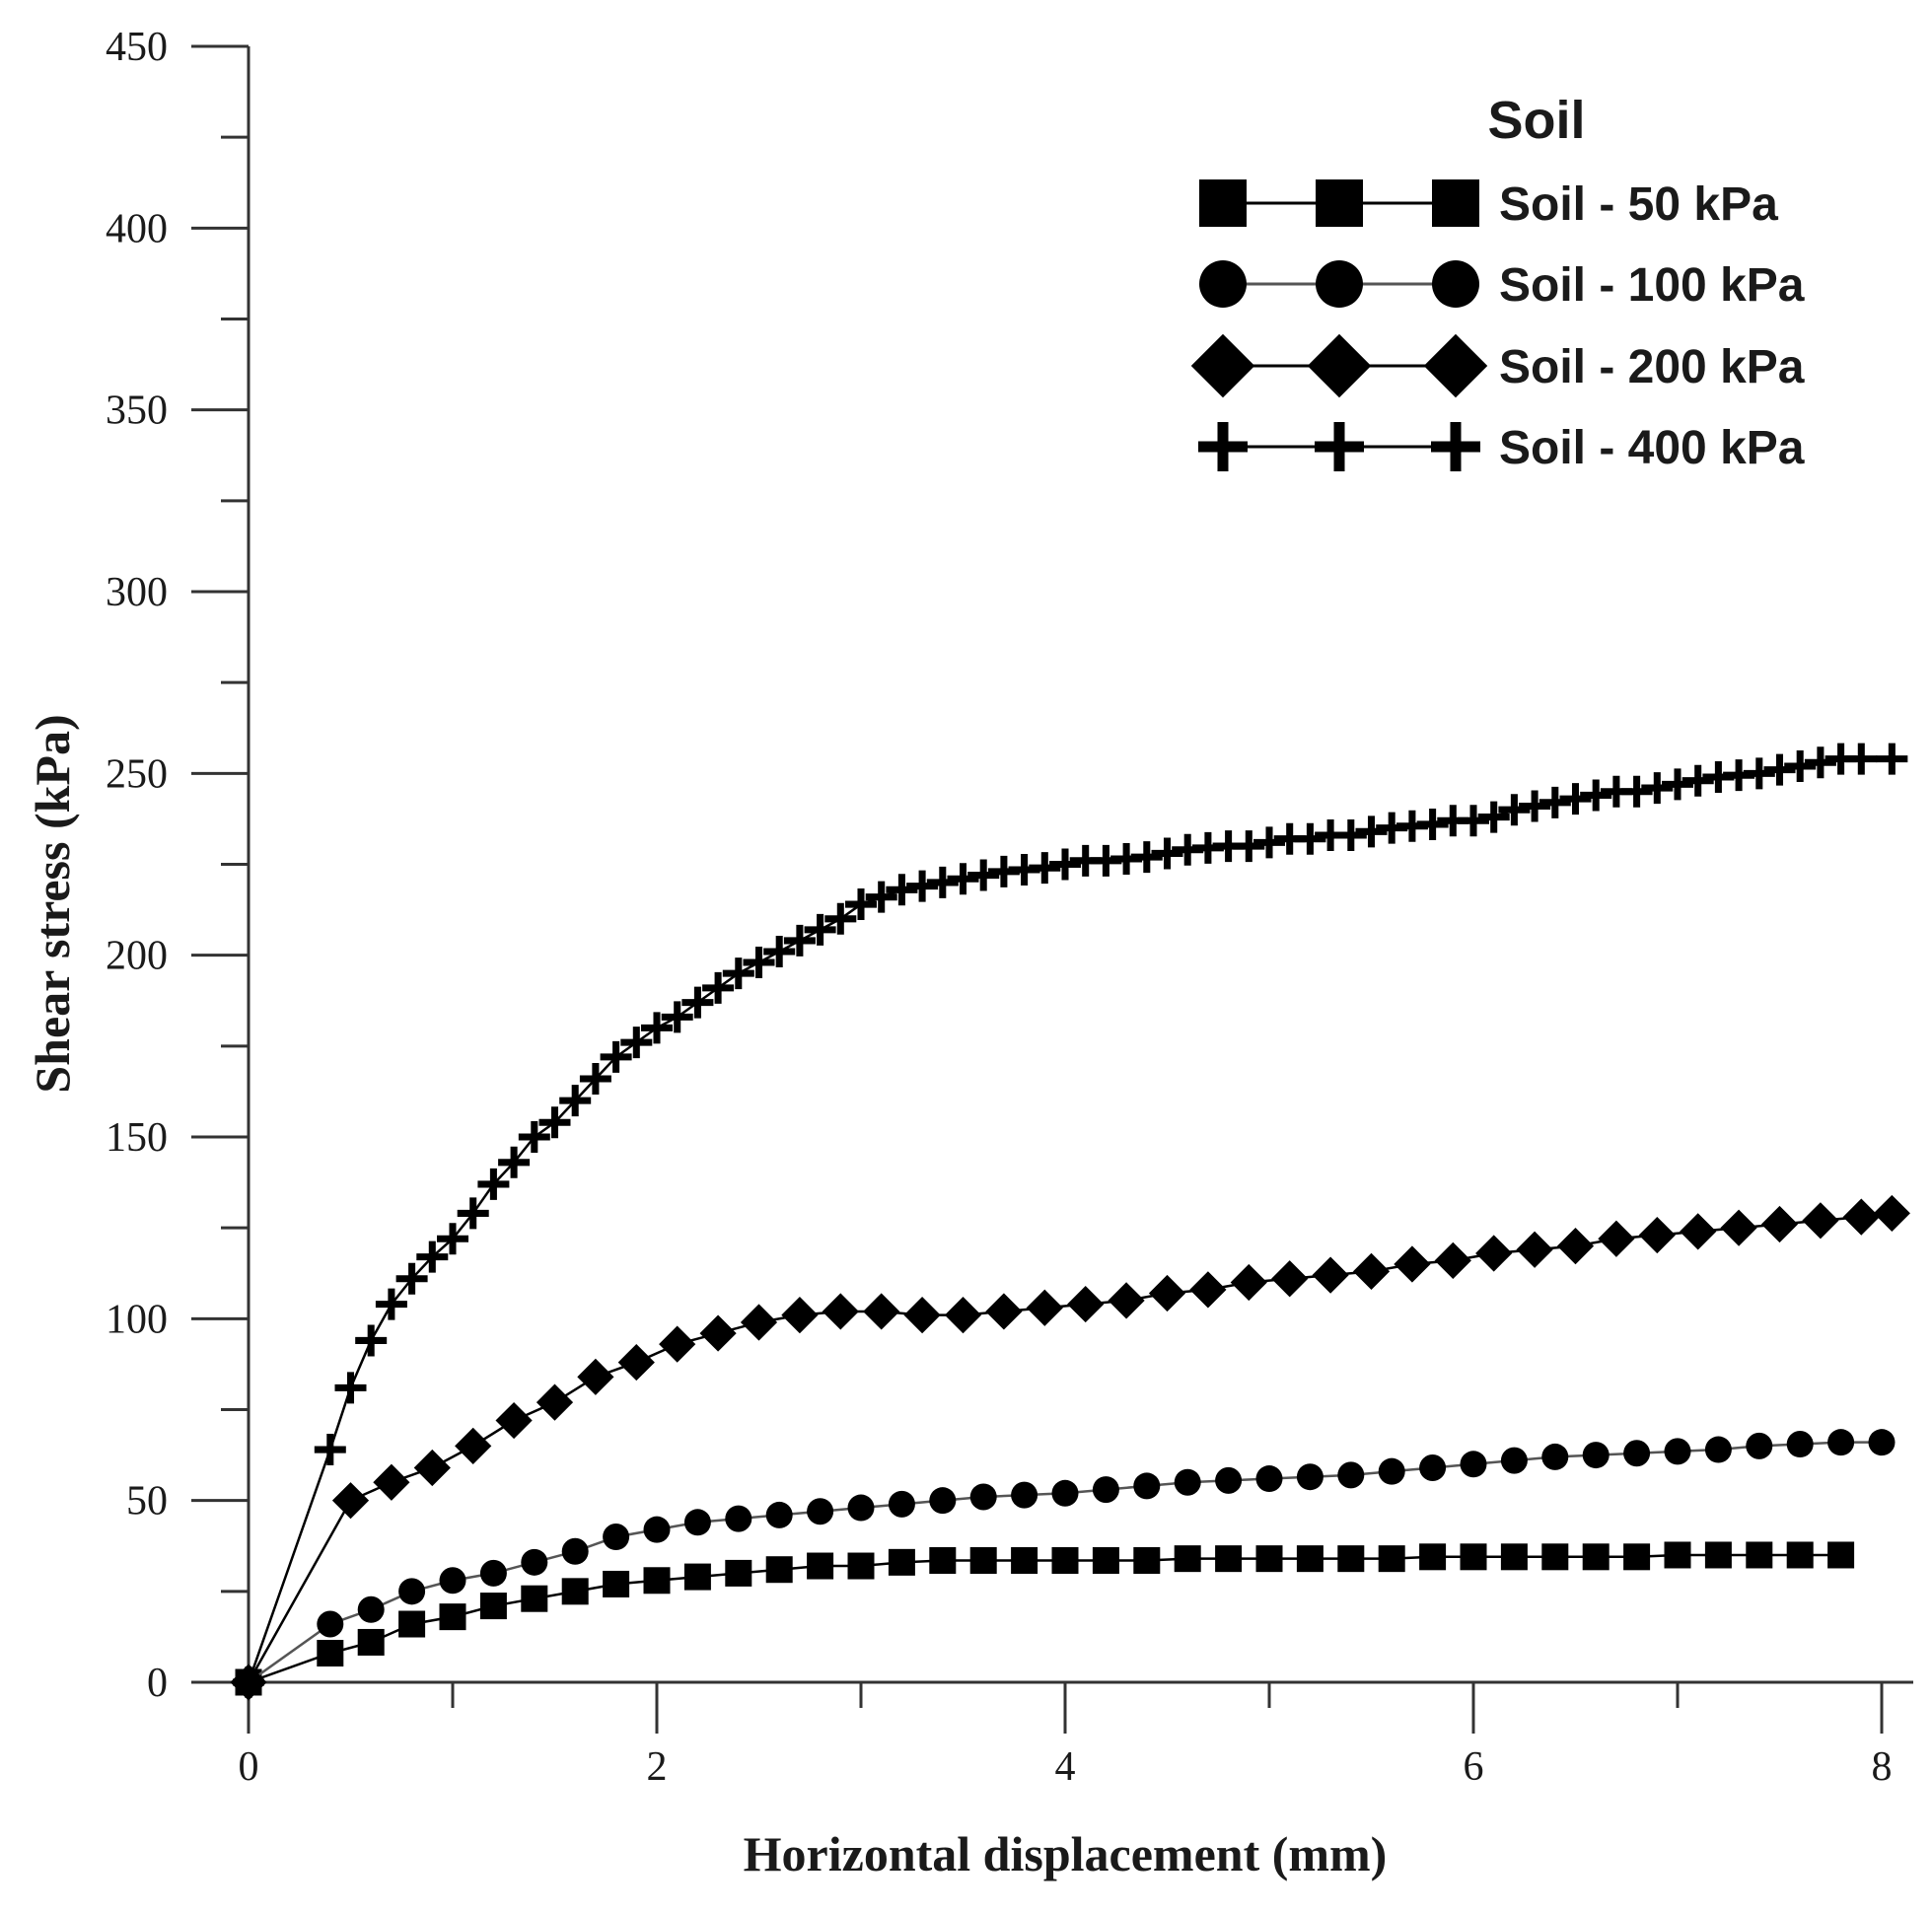 The width and height of the screenshot is (1932, 1914). I want to click on series-line, so click(1065, 1562).